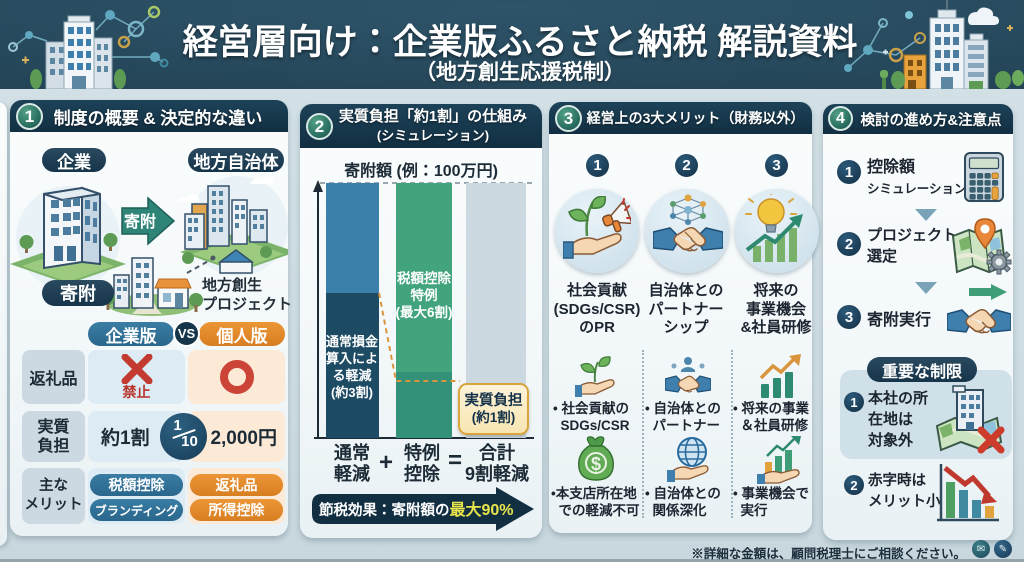 The width and height of the screenshot is (1024, 562). What do you see at coordinates (140, 221) in the screenshot?
I see `svg-text: 寄附` at bounding box center [140, 221].